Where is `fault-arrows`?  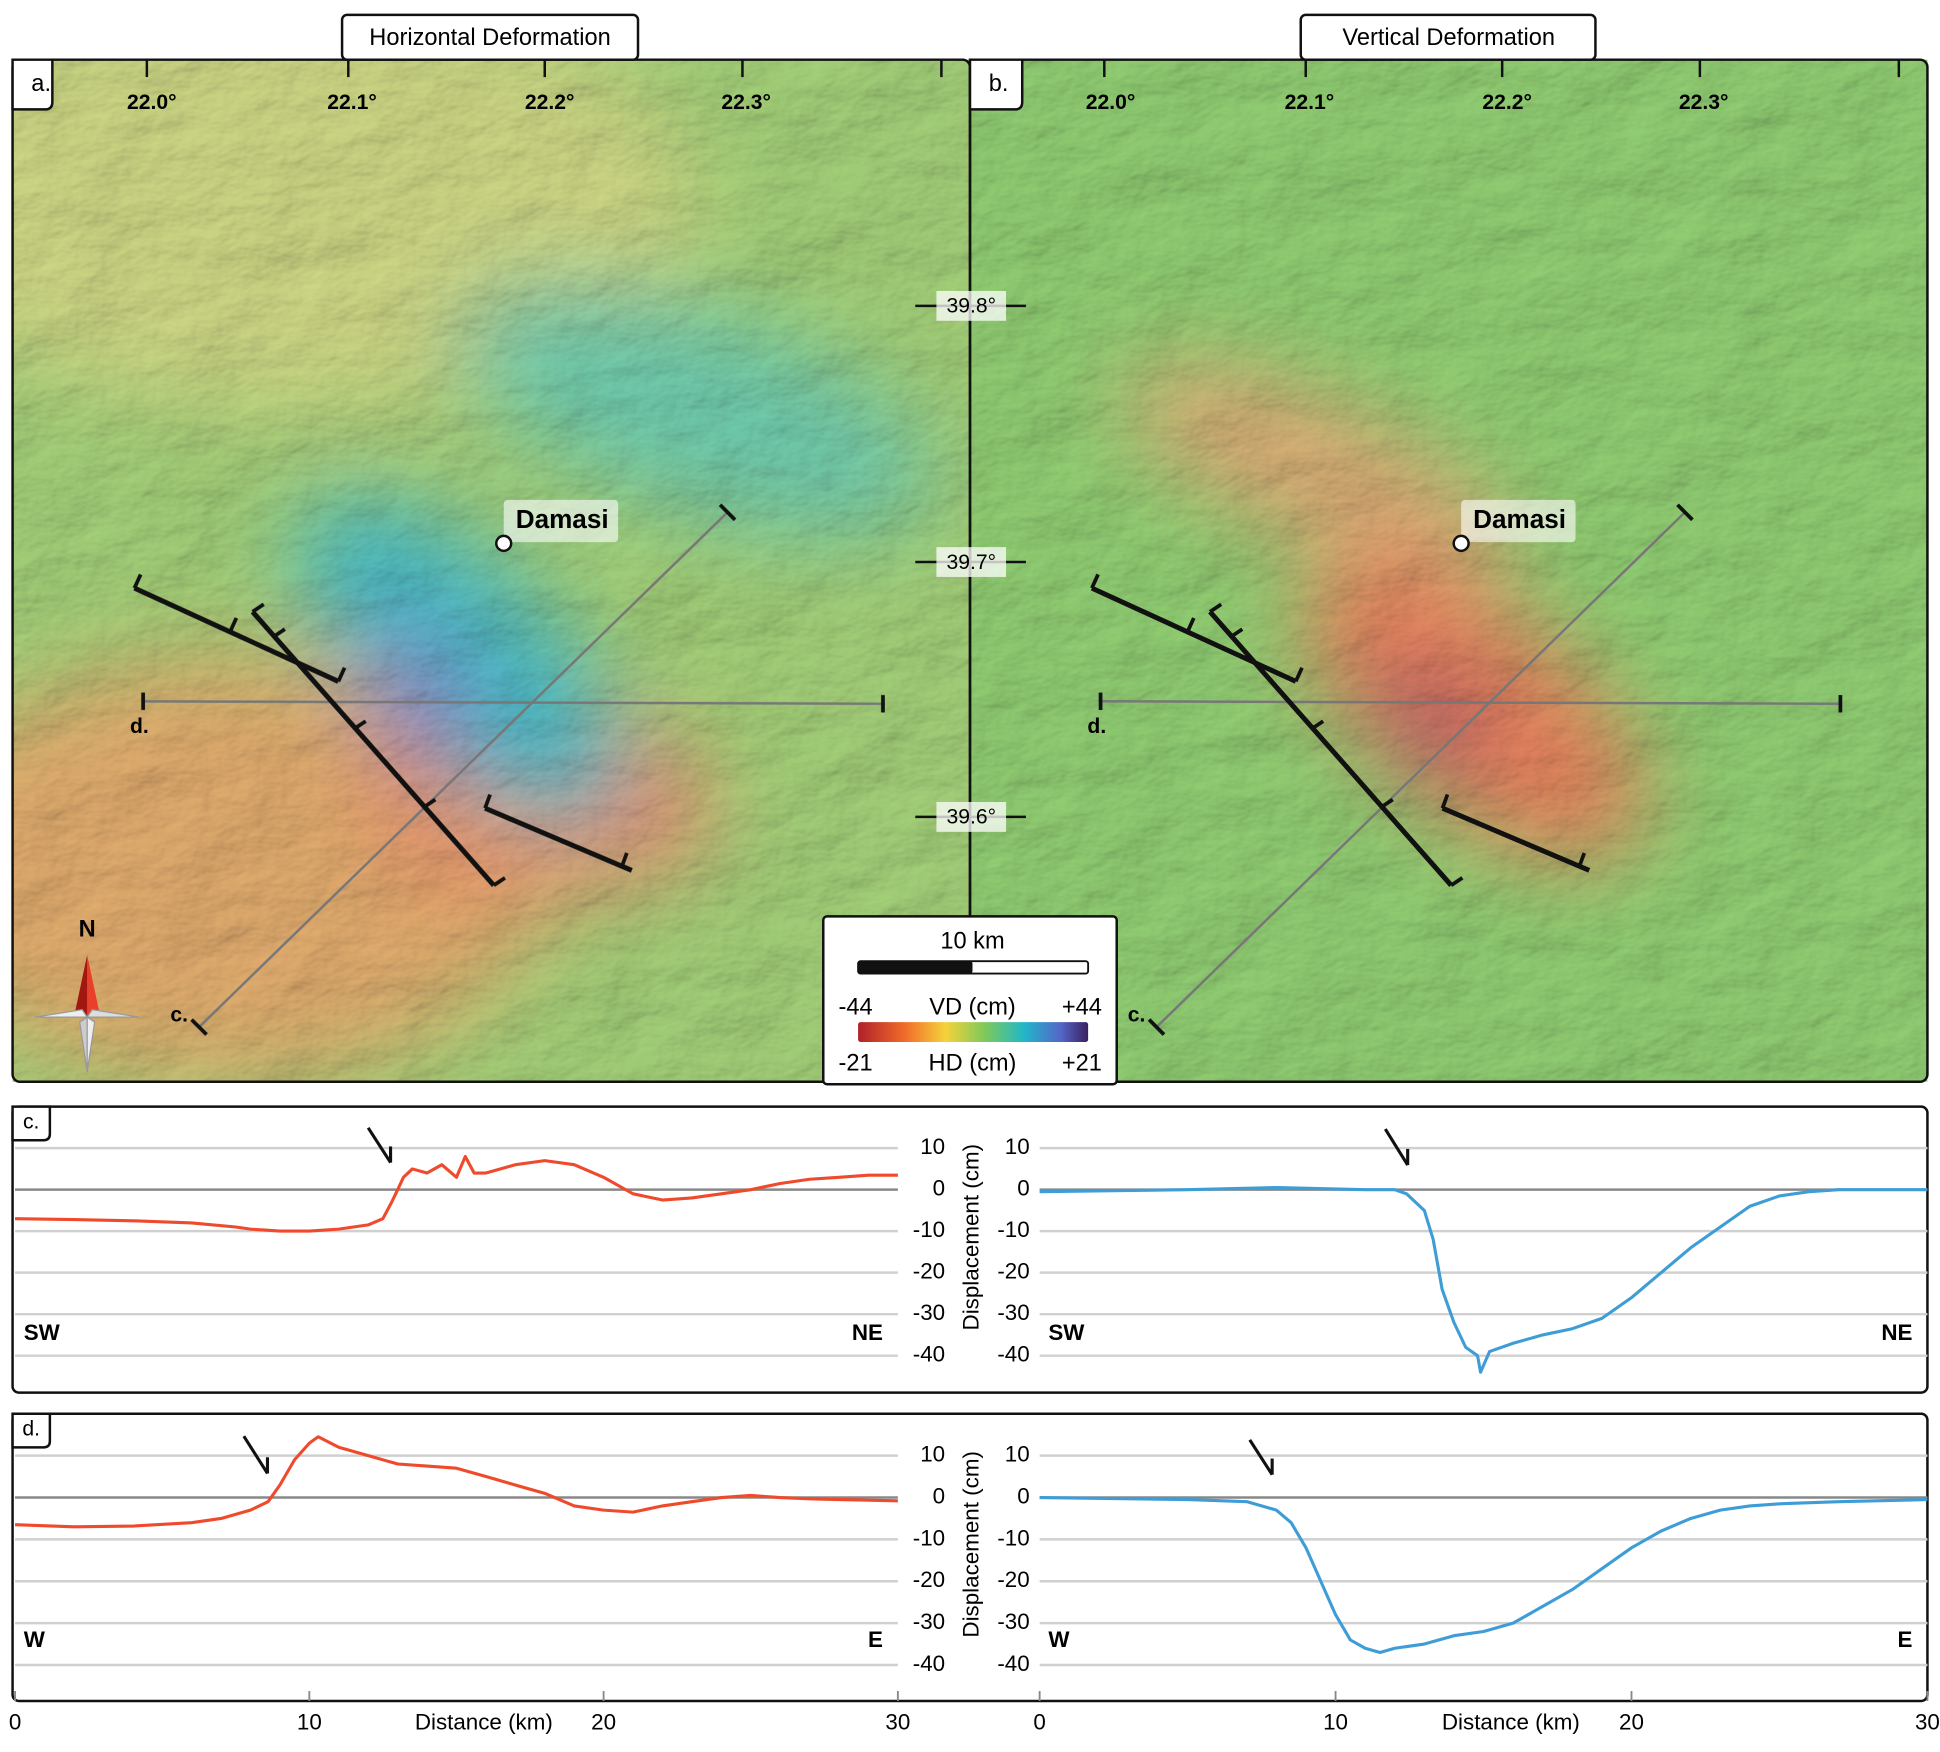 fault-arrows is located at coordinates (826, 1301).